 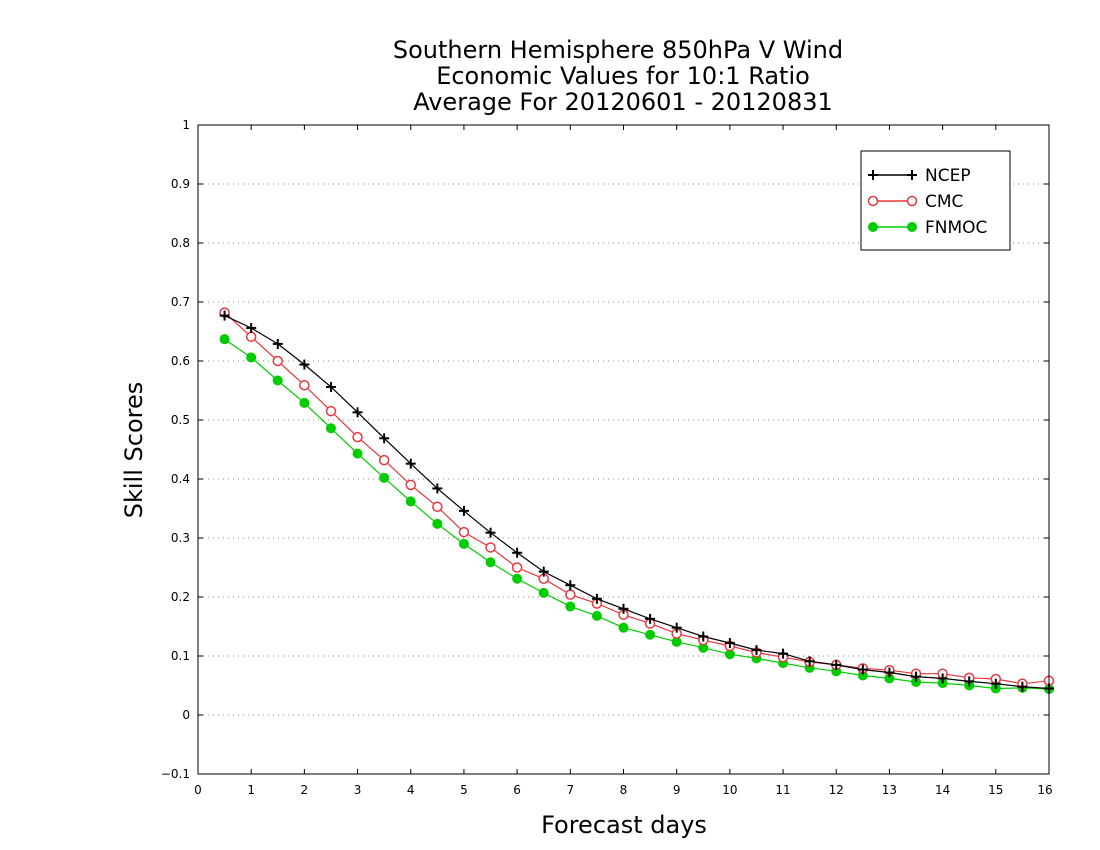 I want to click on chart-title-line-3: Average For 20120601 - 20120831, so click(x=623, y=102).